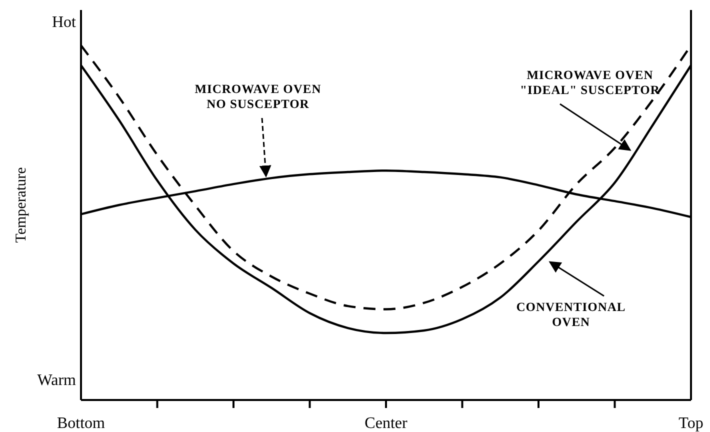  Describe the element at coordinates (56, 381) in the screenshot. I see `text: Warm` at that location.